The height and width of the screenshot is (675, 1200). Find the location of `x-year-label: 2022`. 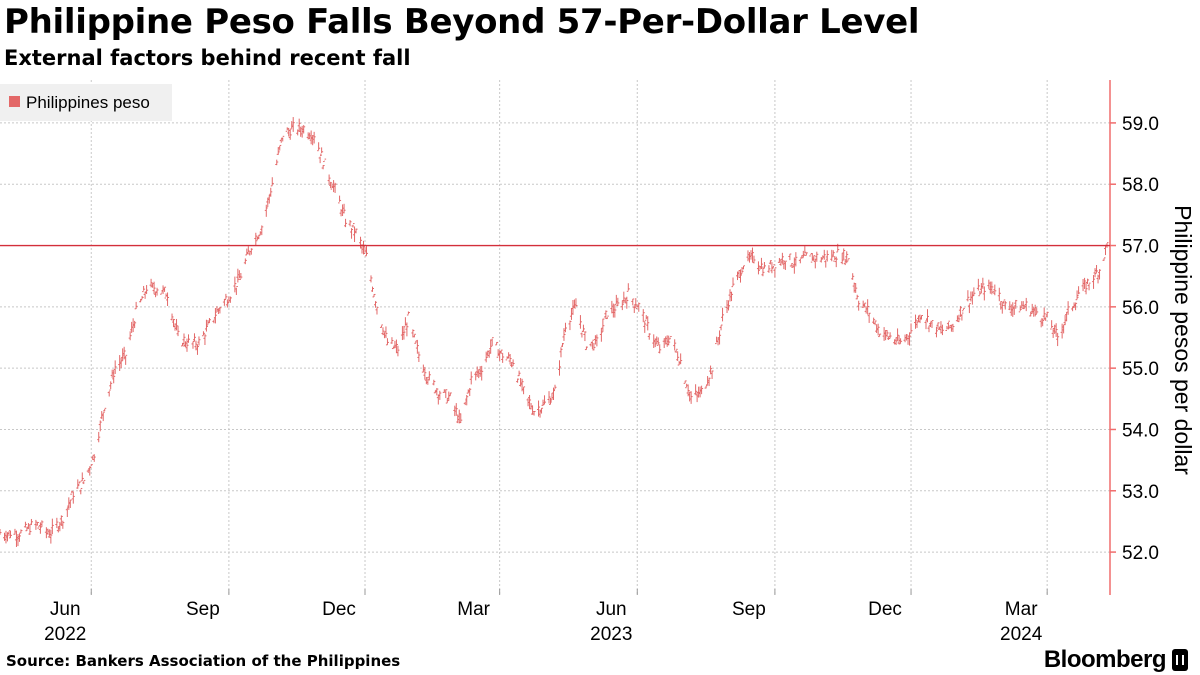

x-year-label: 2022 is located at coordinates (65, 634).